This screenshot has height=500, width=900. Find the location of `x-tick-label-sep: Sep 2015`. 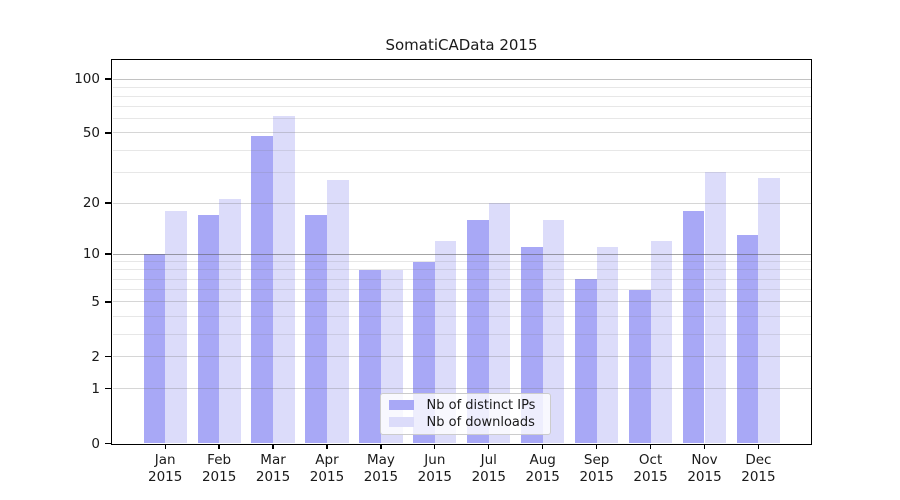

x-tick-label-sep: Sep 2015 is located at coordinates (596, 468).